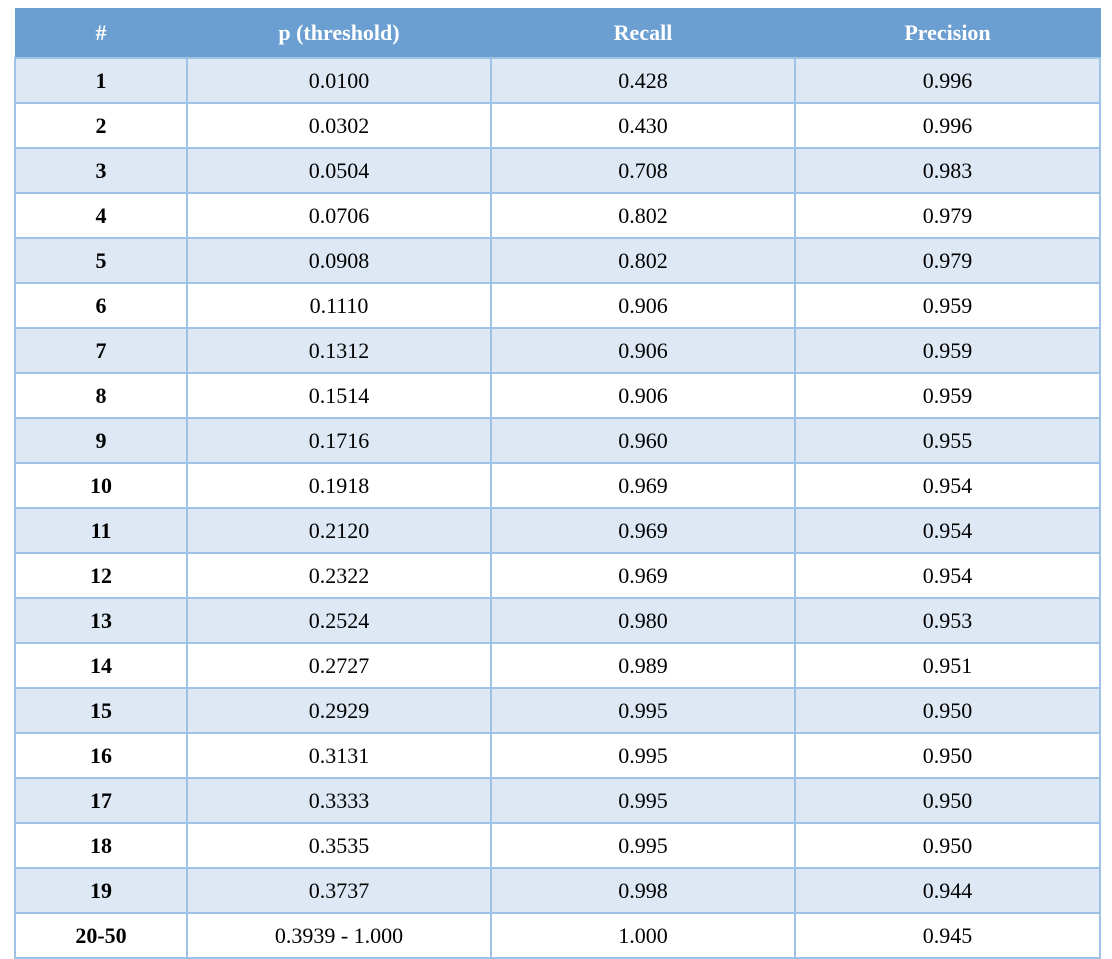 The width and height of the screenshot is (1112, 959). What do you see at coordinates (339, 530) in the screenshot?
I see `threshold-cell: 0.2120` at bounding box center [339, 530].